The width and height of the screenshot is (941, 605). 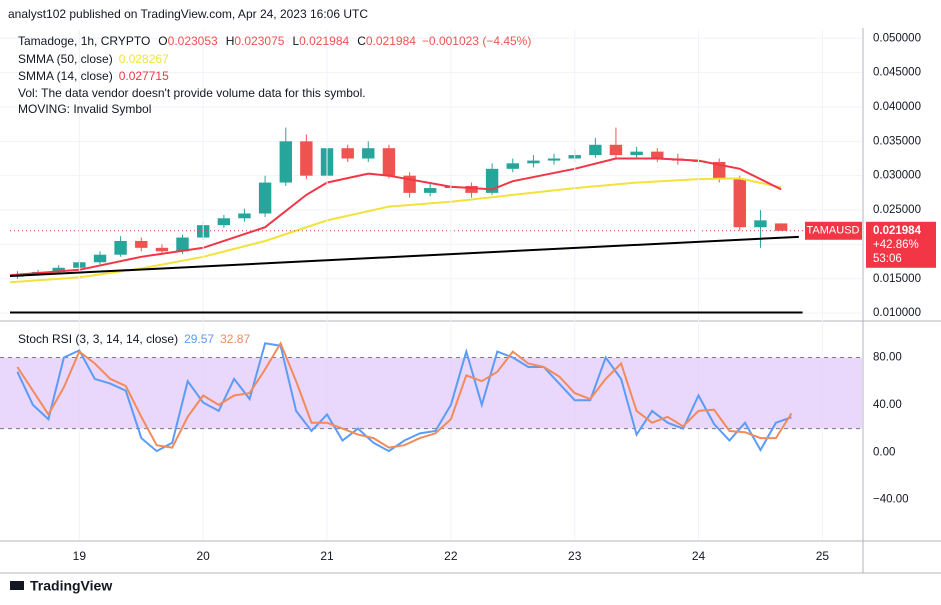 What do you see at coordinates (204, 556) in the screenshot?
I see `x-tick-label: 20` at bounding box center [204, 556].